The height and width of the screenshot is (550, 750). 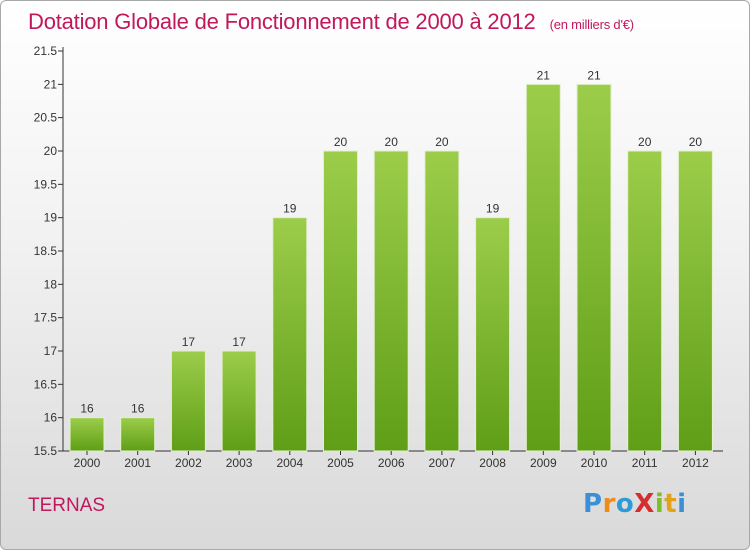 I want to click on x-tick-label: 2009, so click(x=543, y=463).